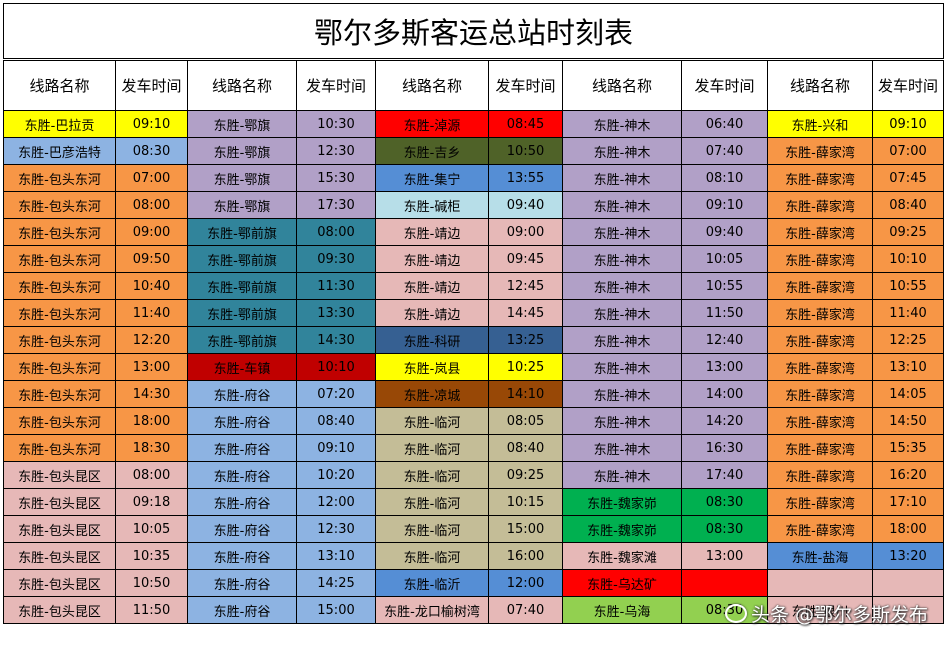 The width and height of the screenshot is (948, 645). I want to click on departure-time-cell: 13:55, so click(525, 178).